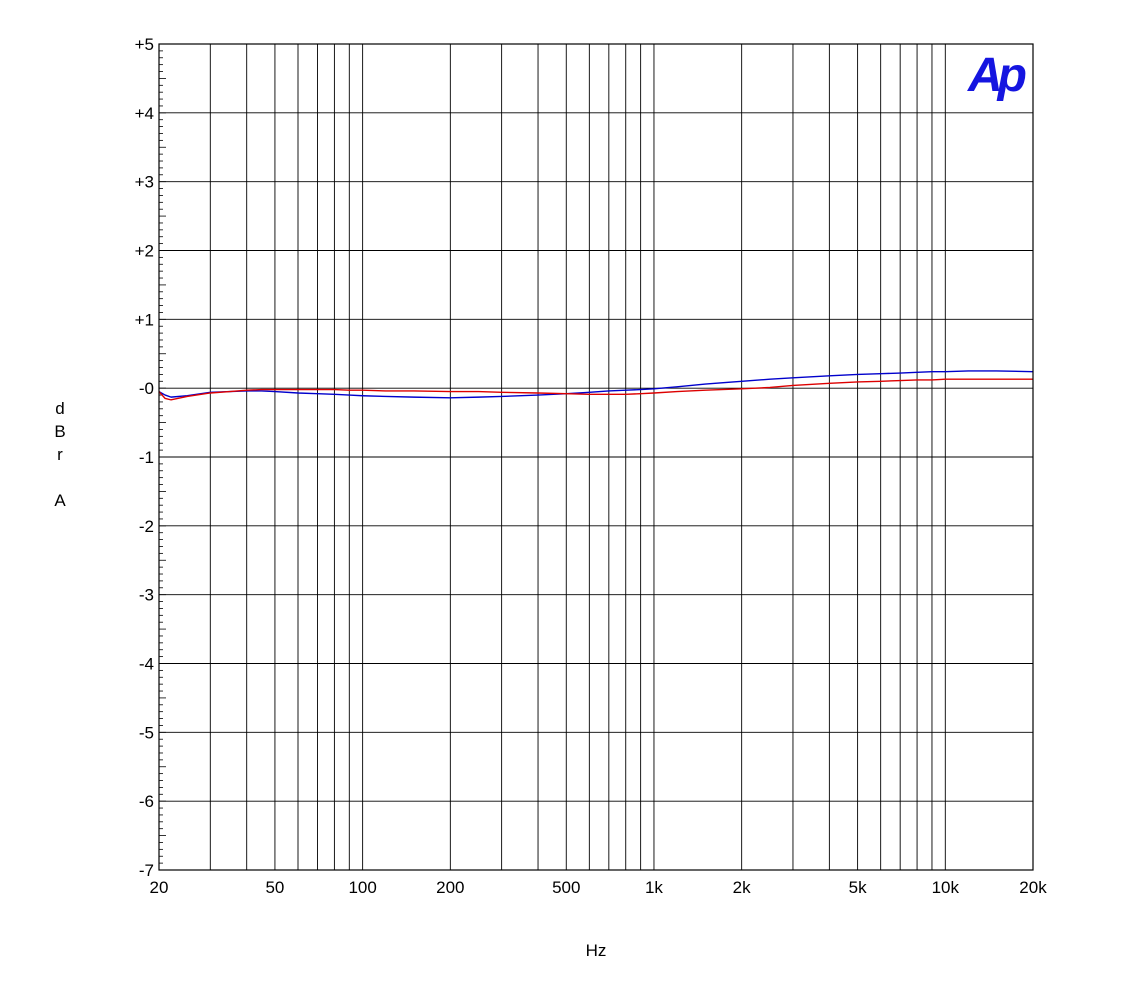 This screenshot has width=1137, height=1008. Describe the element at coordinates (1033, 887) in the screenshot. I see `x-tick-label: 20k` at that location.